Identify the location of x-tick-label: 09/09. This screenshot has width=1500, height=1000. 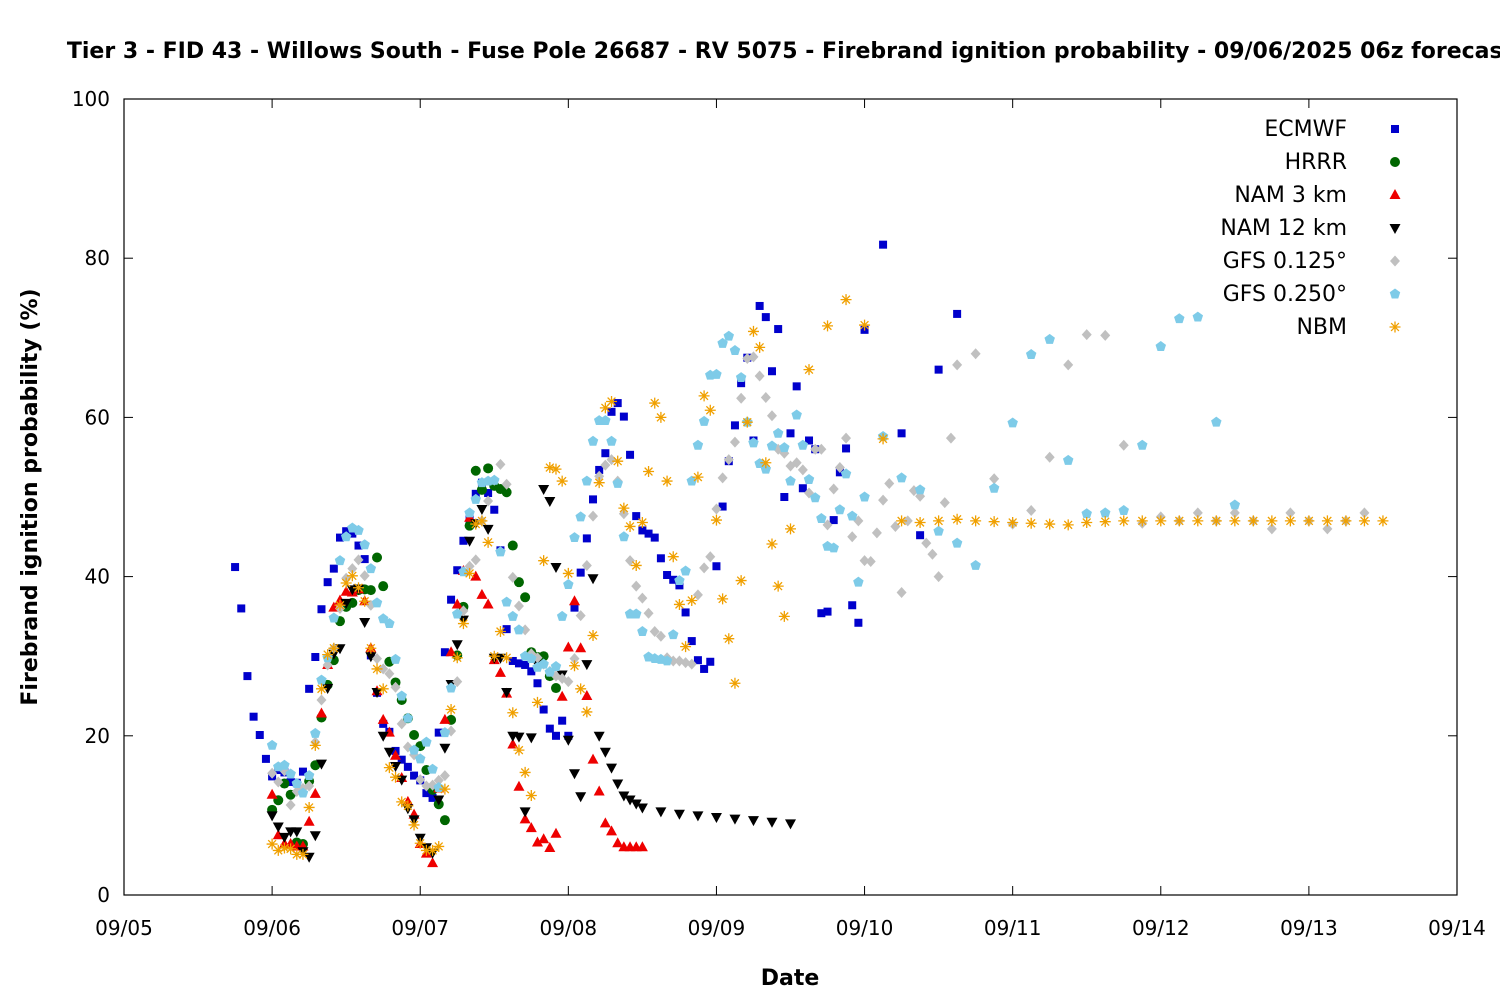
(717, 928).